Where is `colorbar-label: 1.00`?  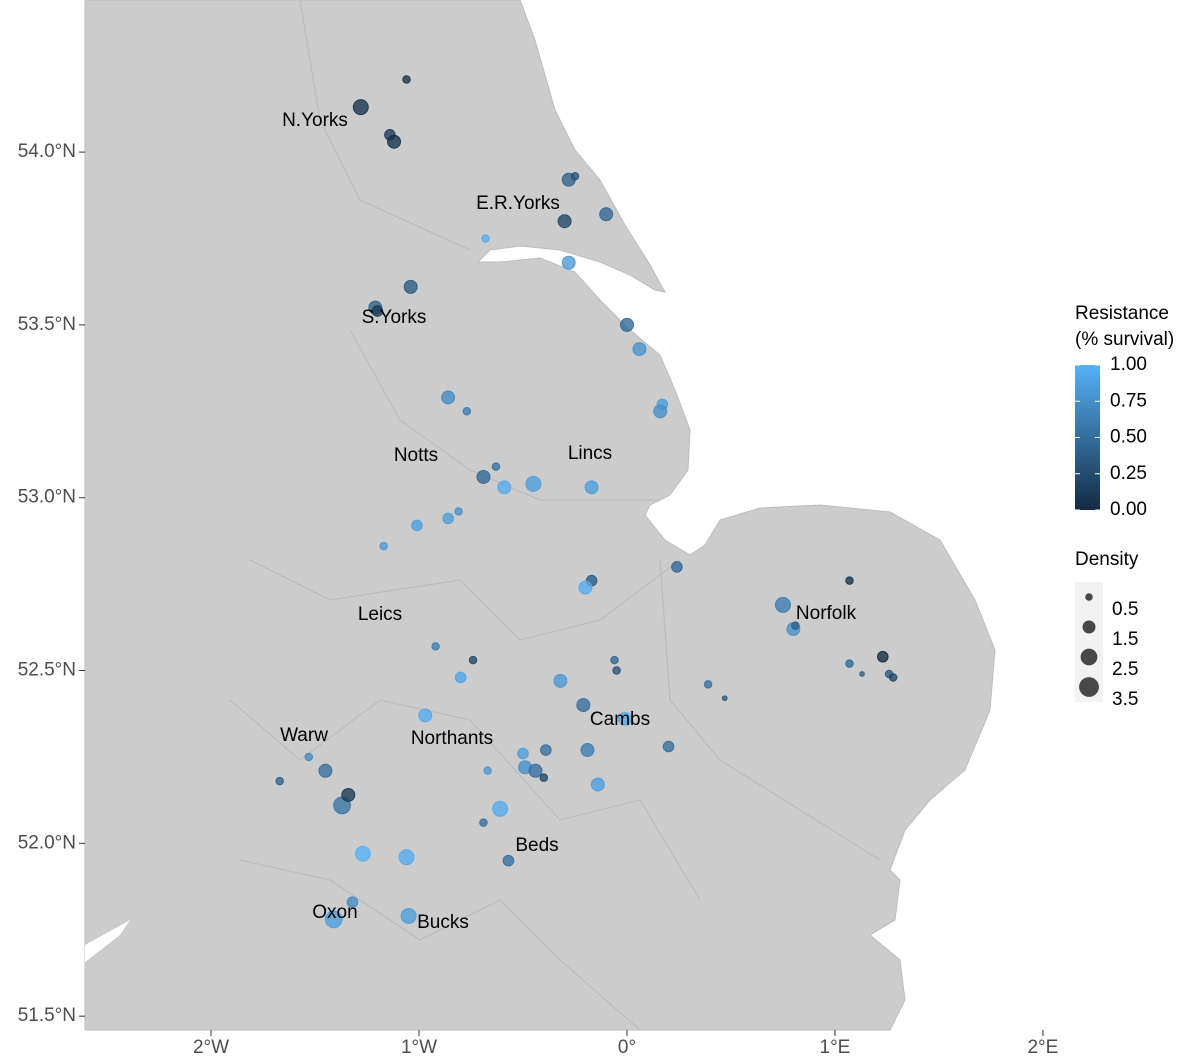
colorbar-label: 1.00 is located at coordinates (1128, 364).